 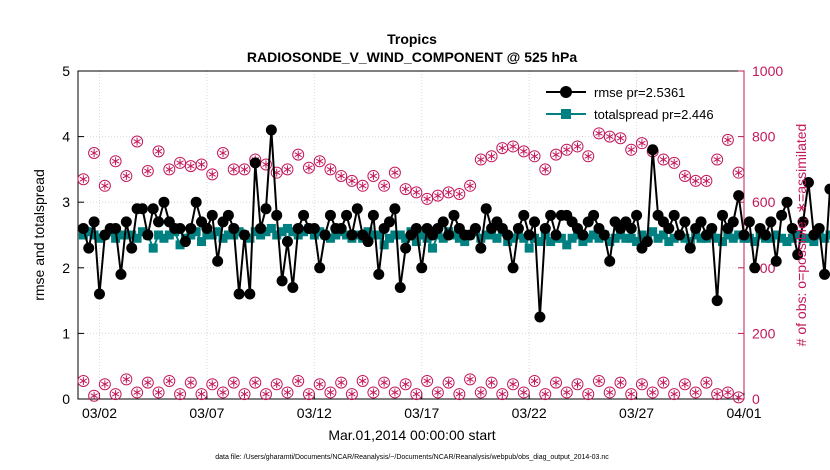 I want to click on legend: rmse pr=2.5361 totalspread pr=2.446, so click(x=630, y=103).